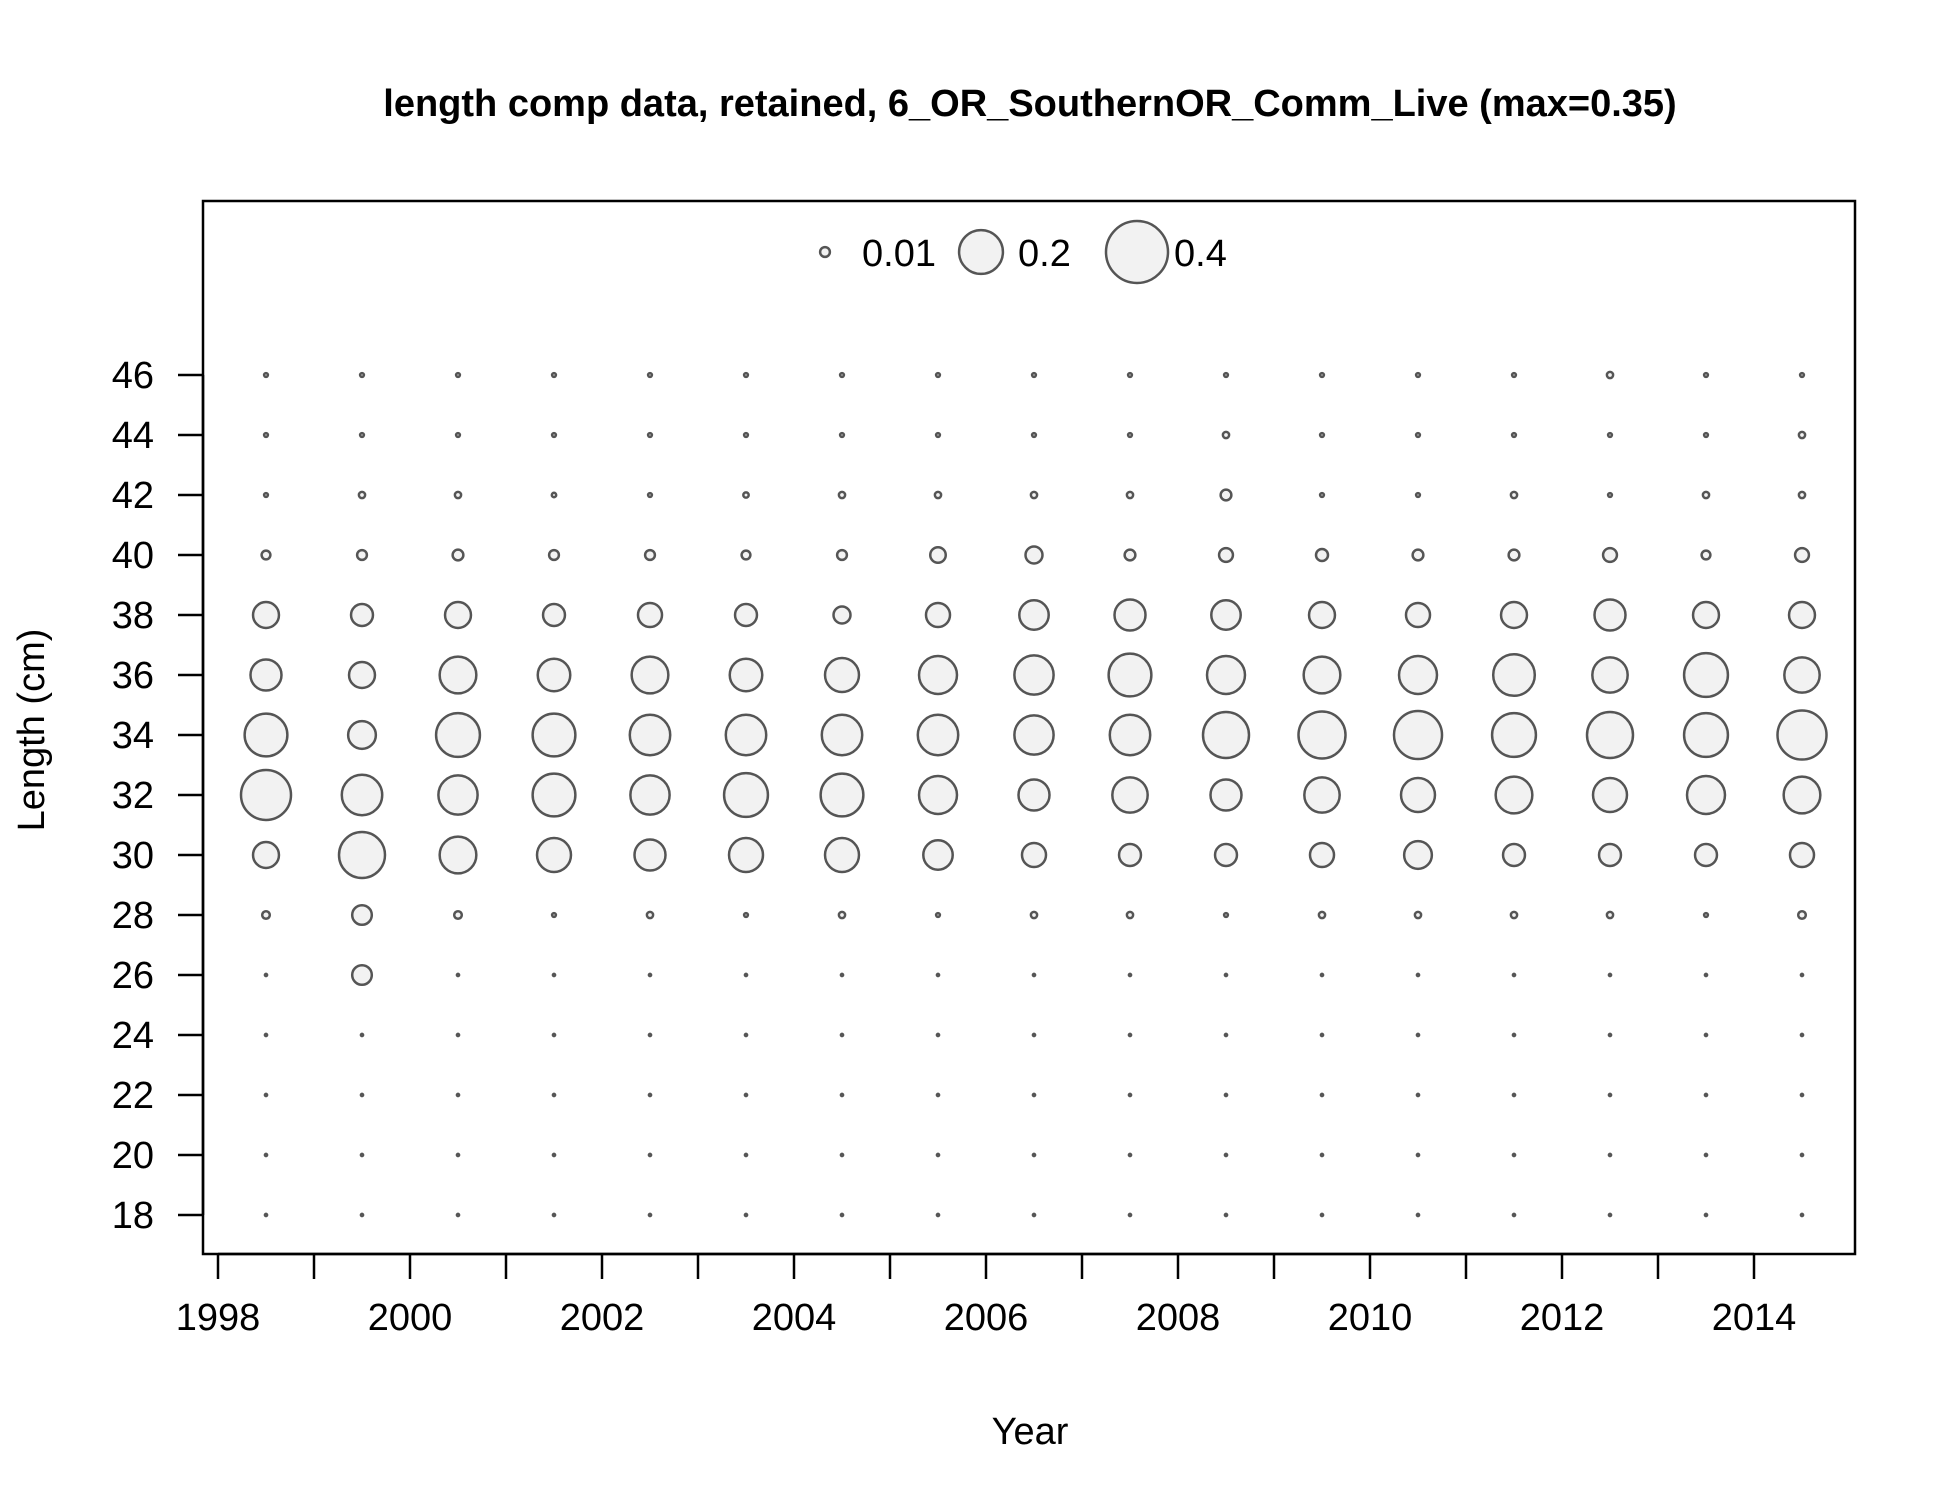 This screenshot has width=1950, height=1500. I want to click on x-tick-label: 2004, so click(794, 1318).